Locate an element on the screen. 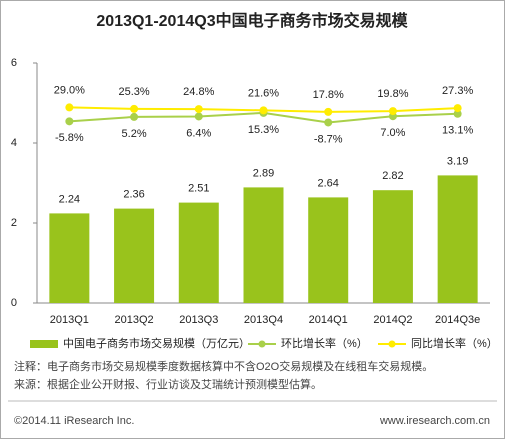 Image resolution: width=505 pixels, height=439 pixels. x-tick-label: 2014Q1 is located at coordinates (328, 320).